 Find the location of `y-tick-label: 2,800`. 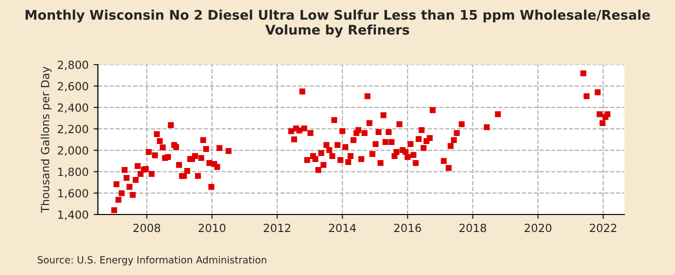

y-tick-label: 2,800 is located at coordinates (73, 65).